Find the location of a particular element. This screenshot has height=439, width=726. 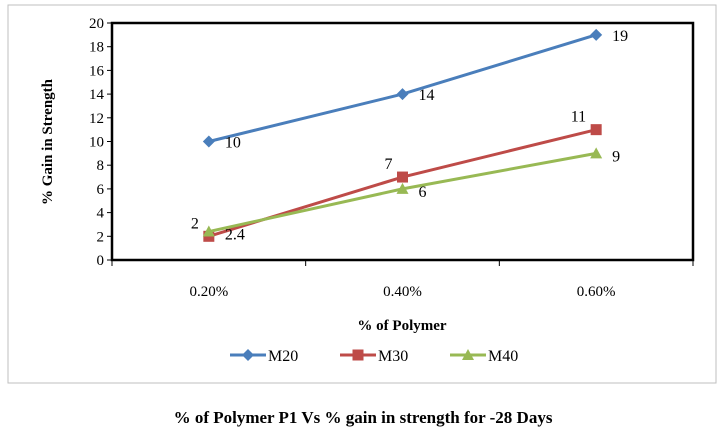

x-tick-label: 0.40% is located at coordinates (402, 292).